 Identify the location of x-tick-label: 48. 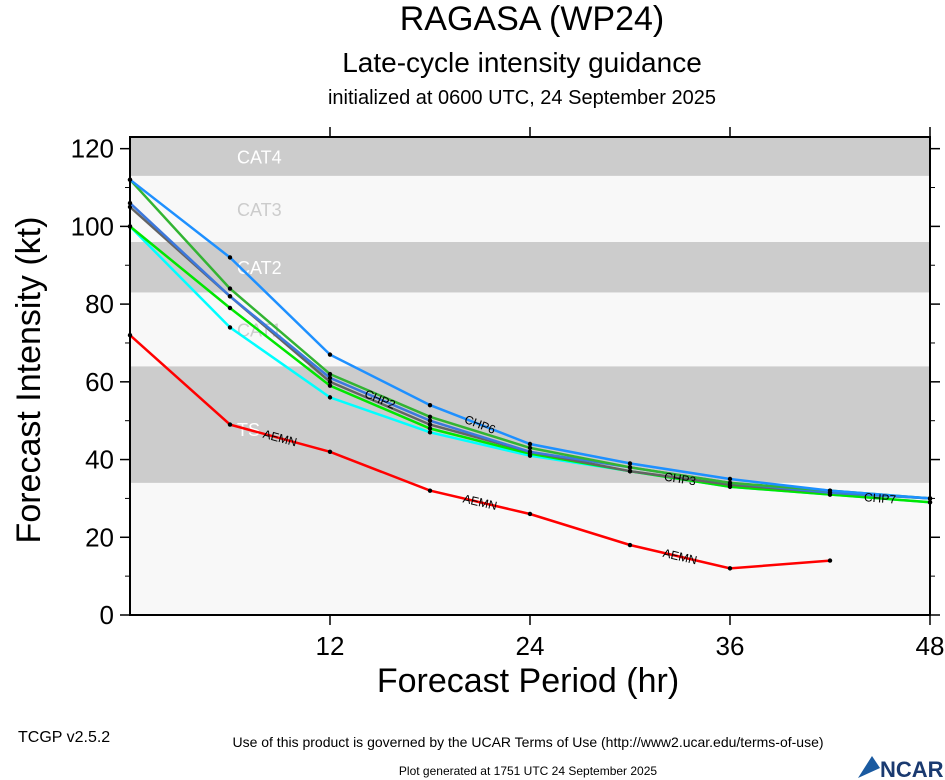
(930, 646).